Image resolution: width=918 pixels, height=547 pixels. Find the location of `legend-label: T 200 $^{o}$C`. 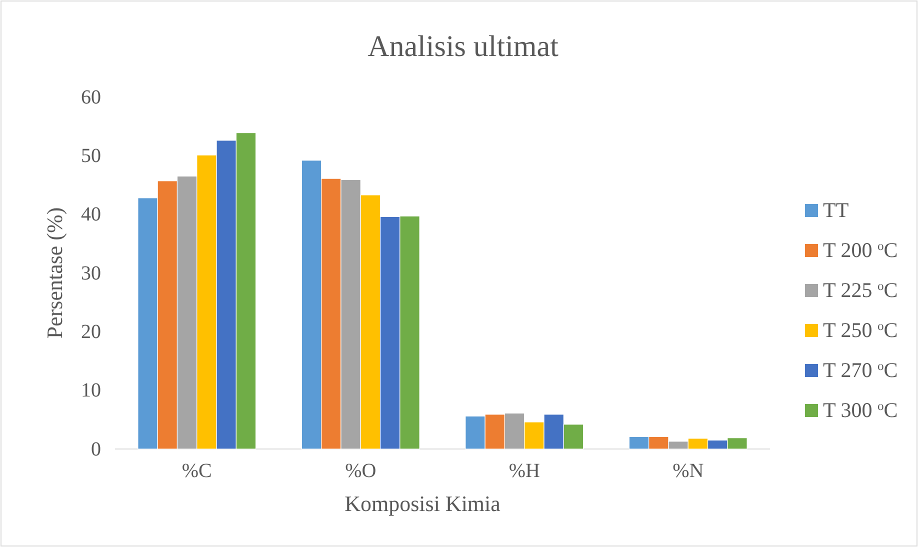

legend-label: T 200 $^{o}$C is located at coordinates (860, 250).